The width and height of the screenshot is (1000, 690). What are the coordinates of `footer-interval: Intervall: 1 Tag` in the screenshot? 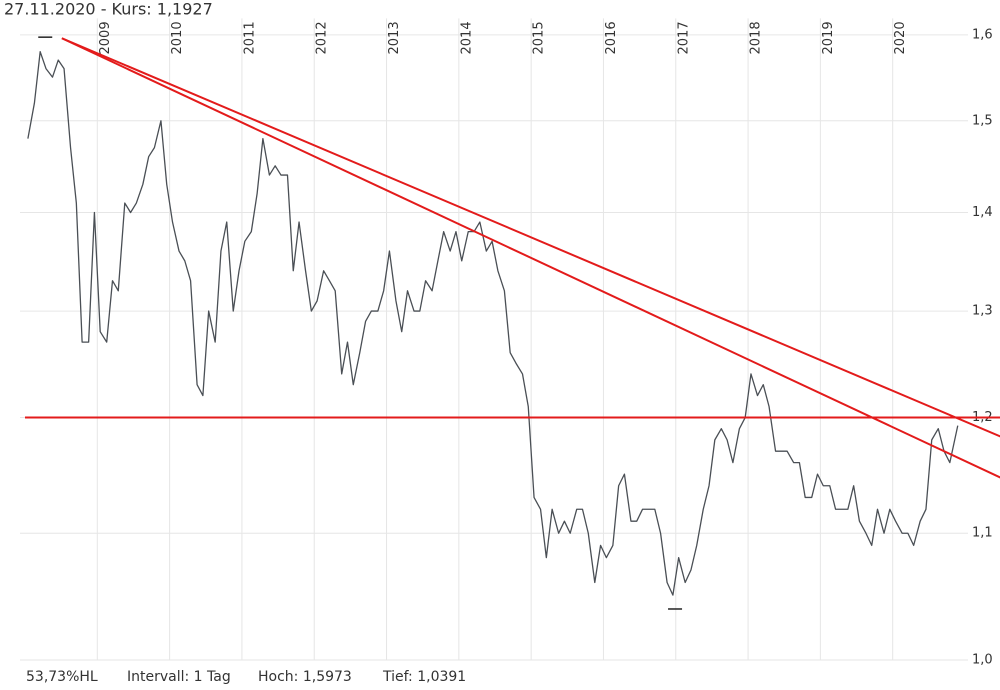 It's located at (179, 677).